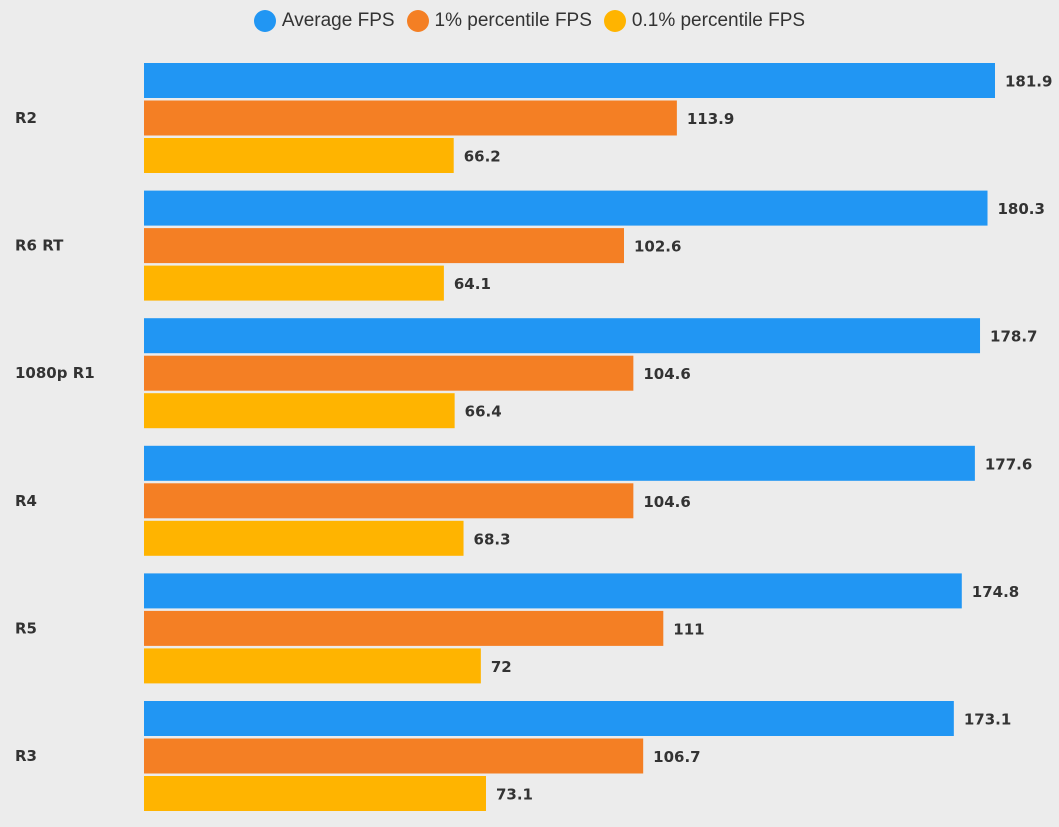 Image resolution: width=1059 pixels, height=827 pixels. What do you see at coordinates (389, 373) in the screenshot?
I see `bar-1080p-r1-1-percentile-fps` at bounding box center [389, 373].